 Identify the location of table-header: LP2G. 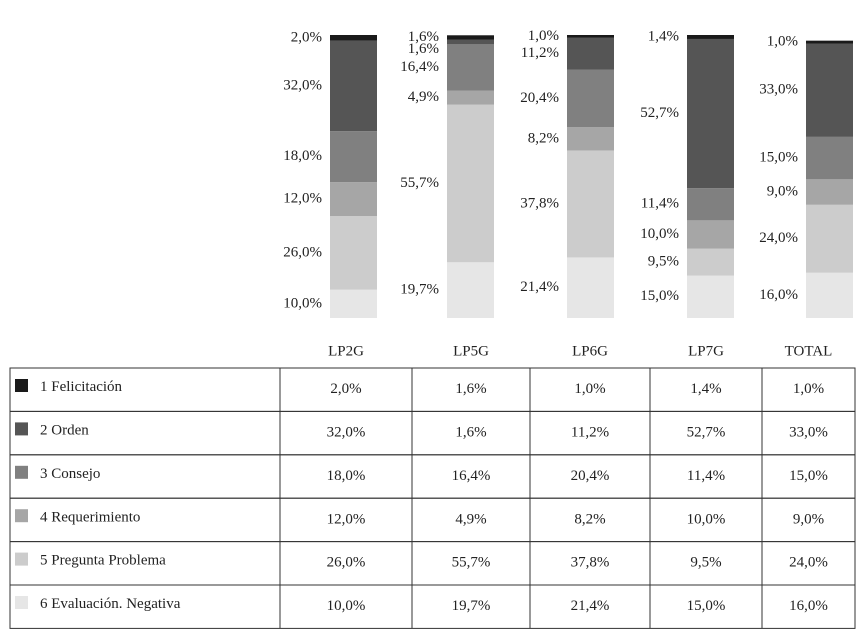
(346, 351).